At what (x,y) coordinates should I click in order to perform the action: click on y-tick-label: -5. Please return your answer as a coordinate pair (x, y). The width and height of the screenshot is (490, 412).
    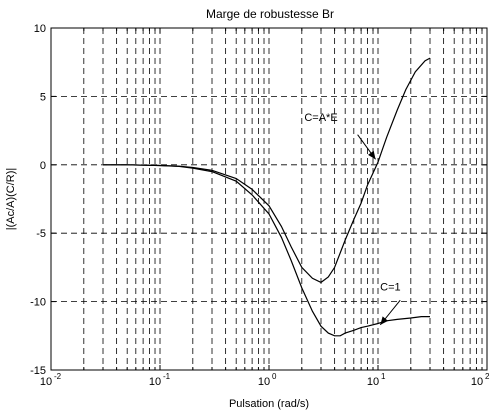
    Looking at the image, I should click on (41, 234).